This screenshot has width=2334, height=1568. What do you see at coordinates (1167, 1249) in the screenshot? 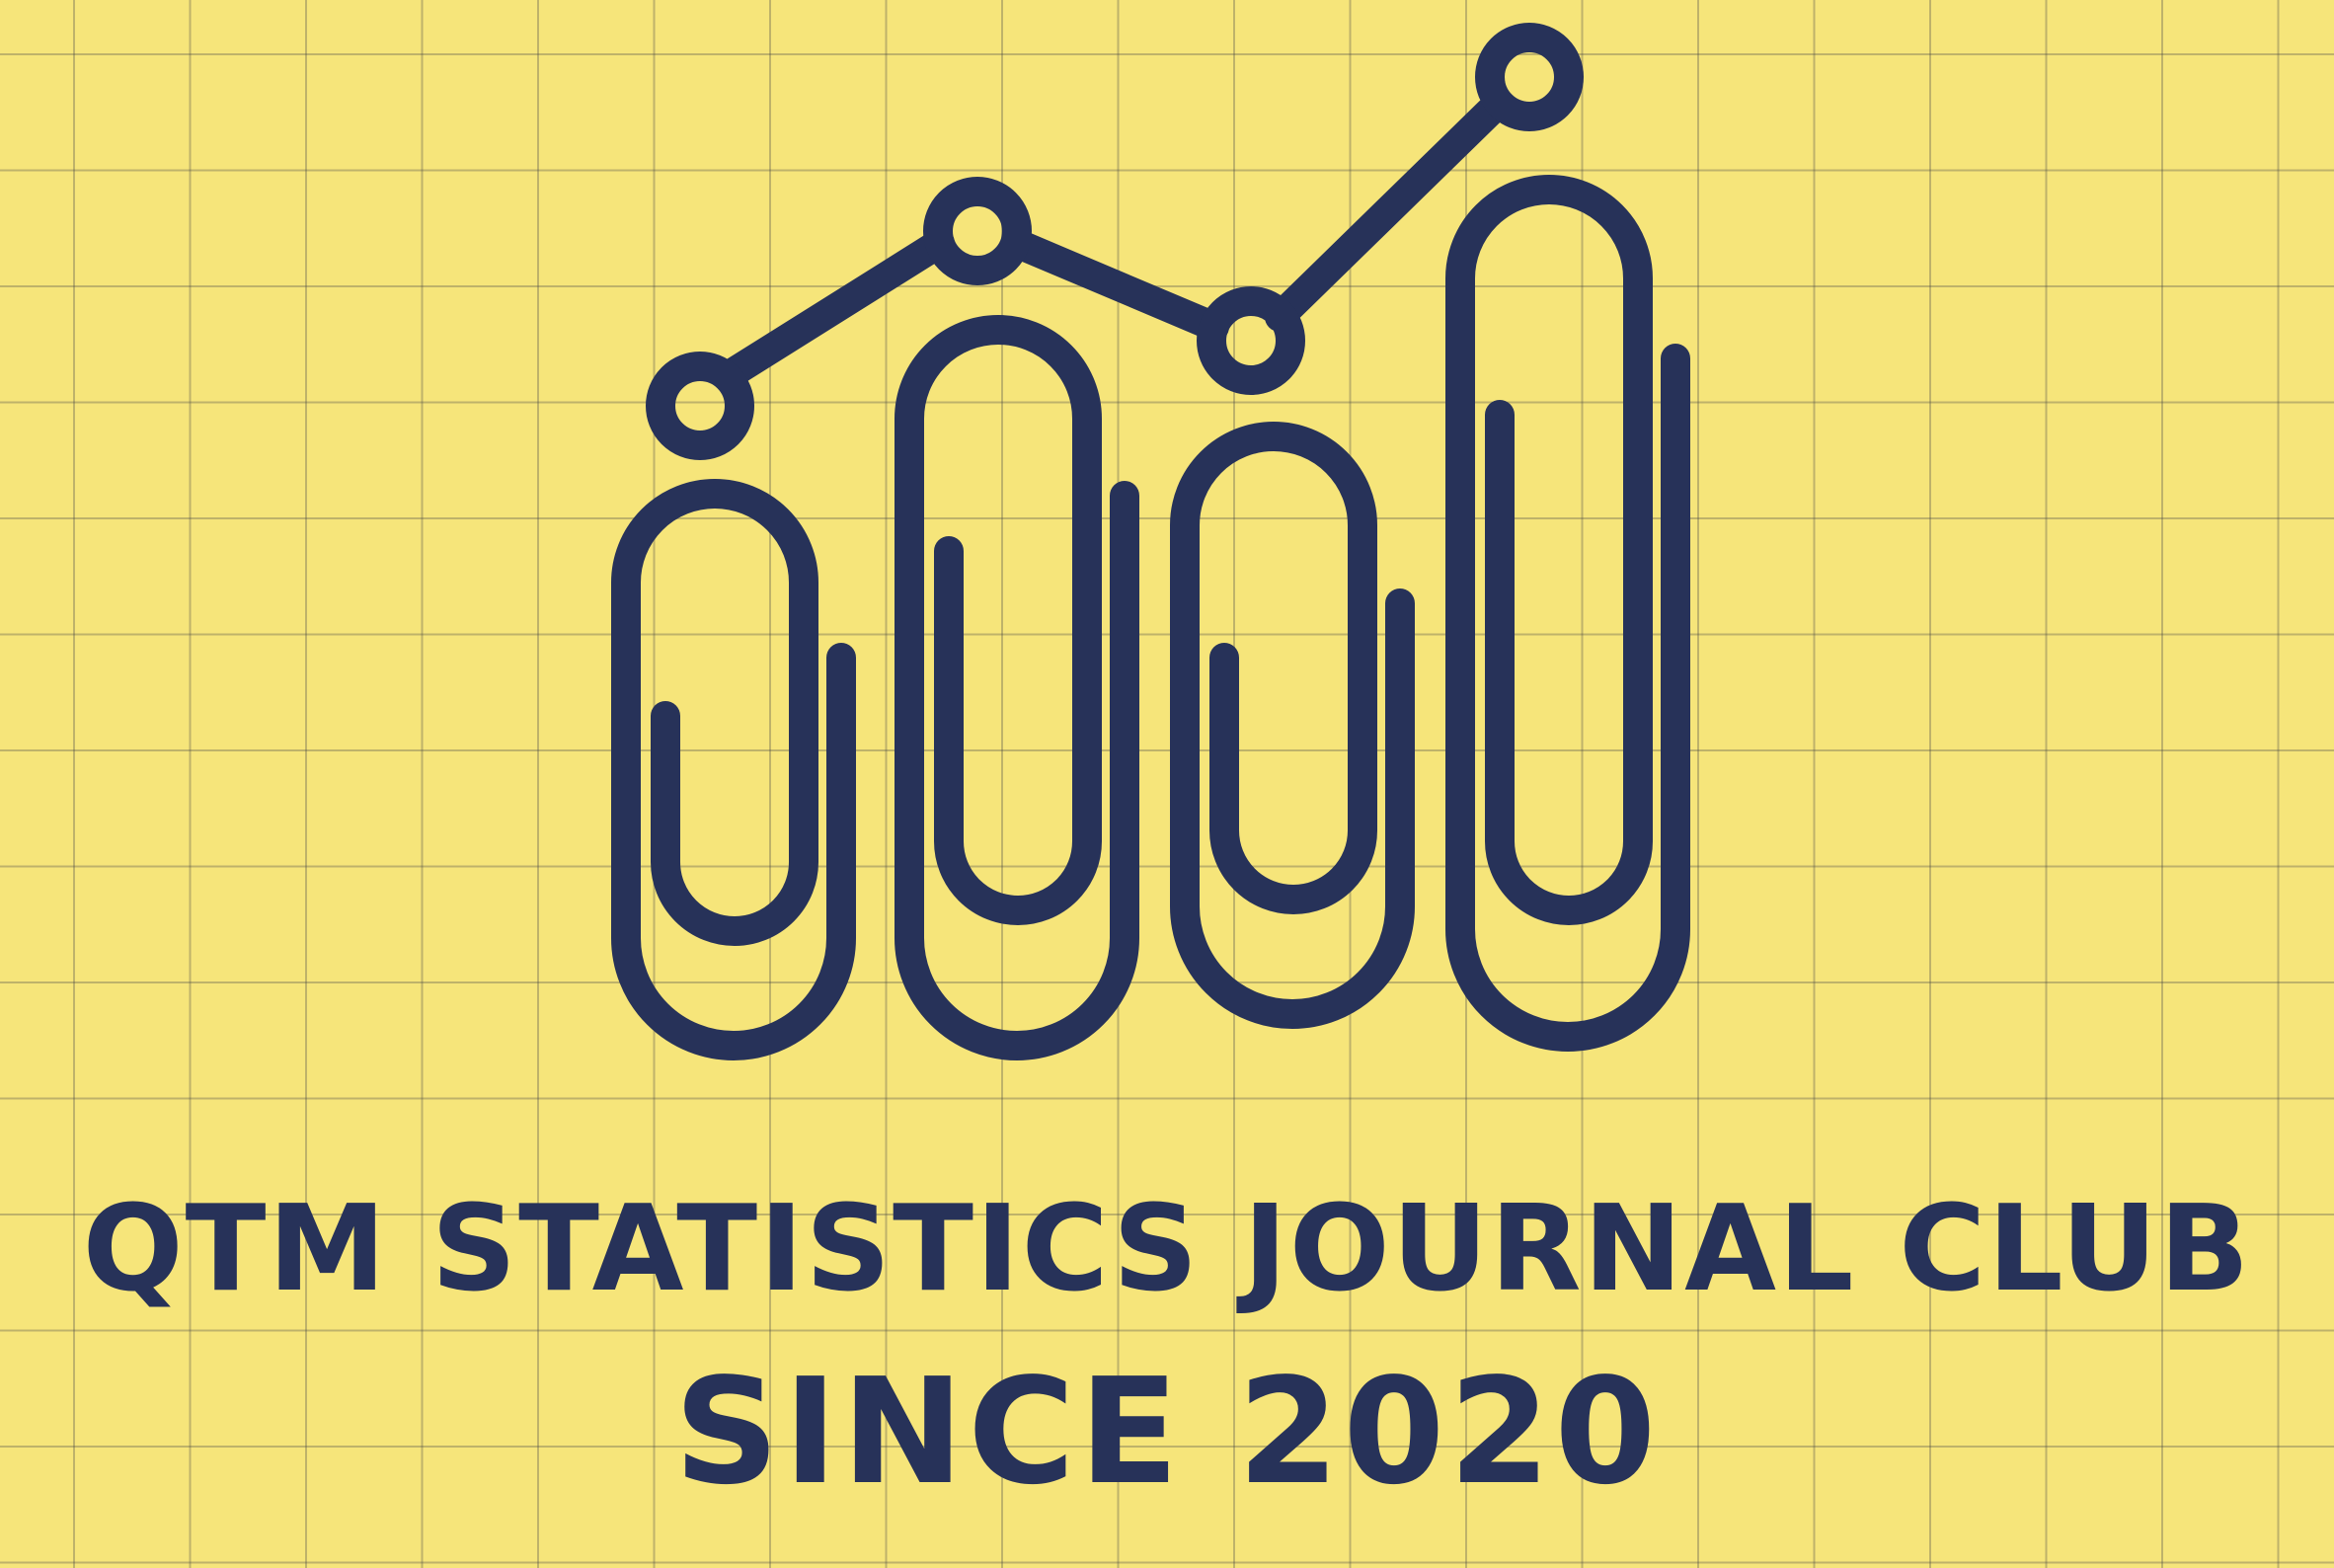
I see `club-title: QTM STATISTICS JOURNAL CLUB` at bounding box center [1167, 1249].